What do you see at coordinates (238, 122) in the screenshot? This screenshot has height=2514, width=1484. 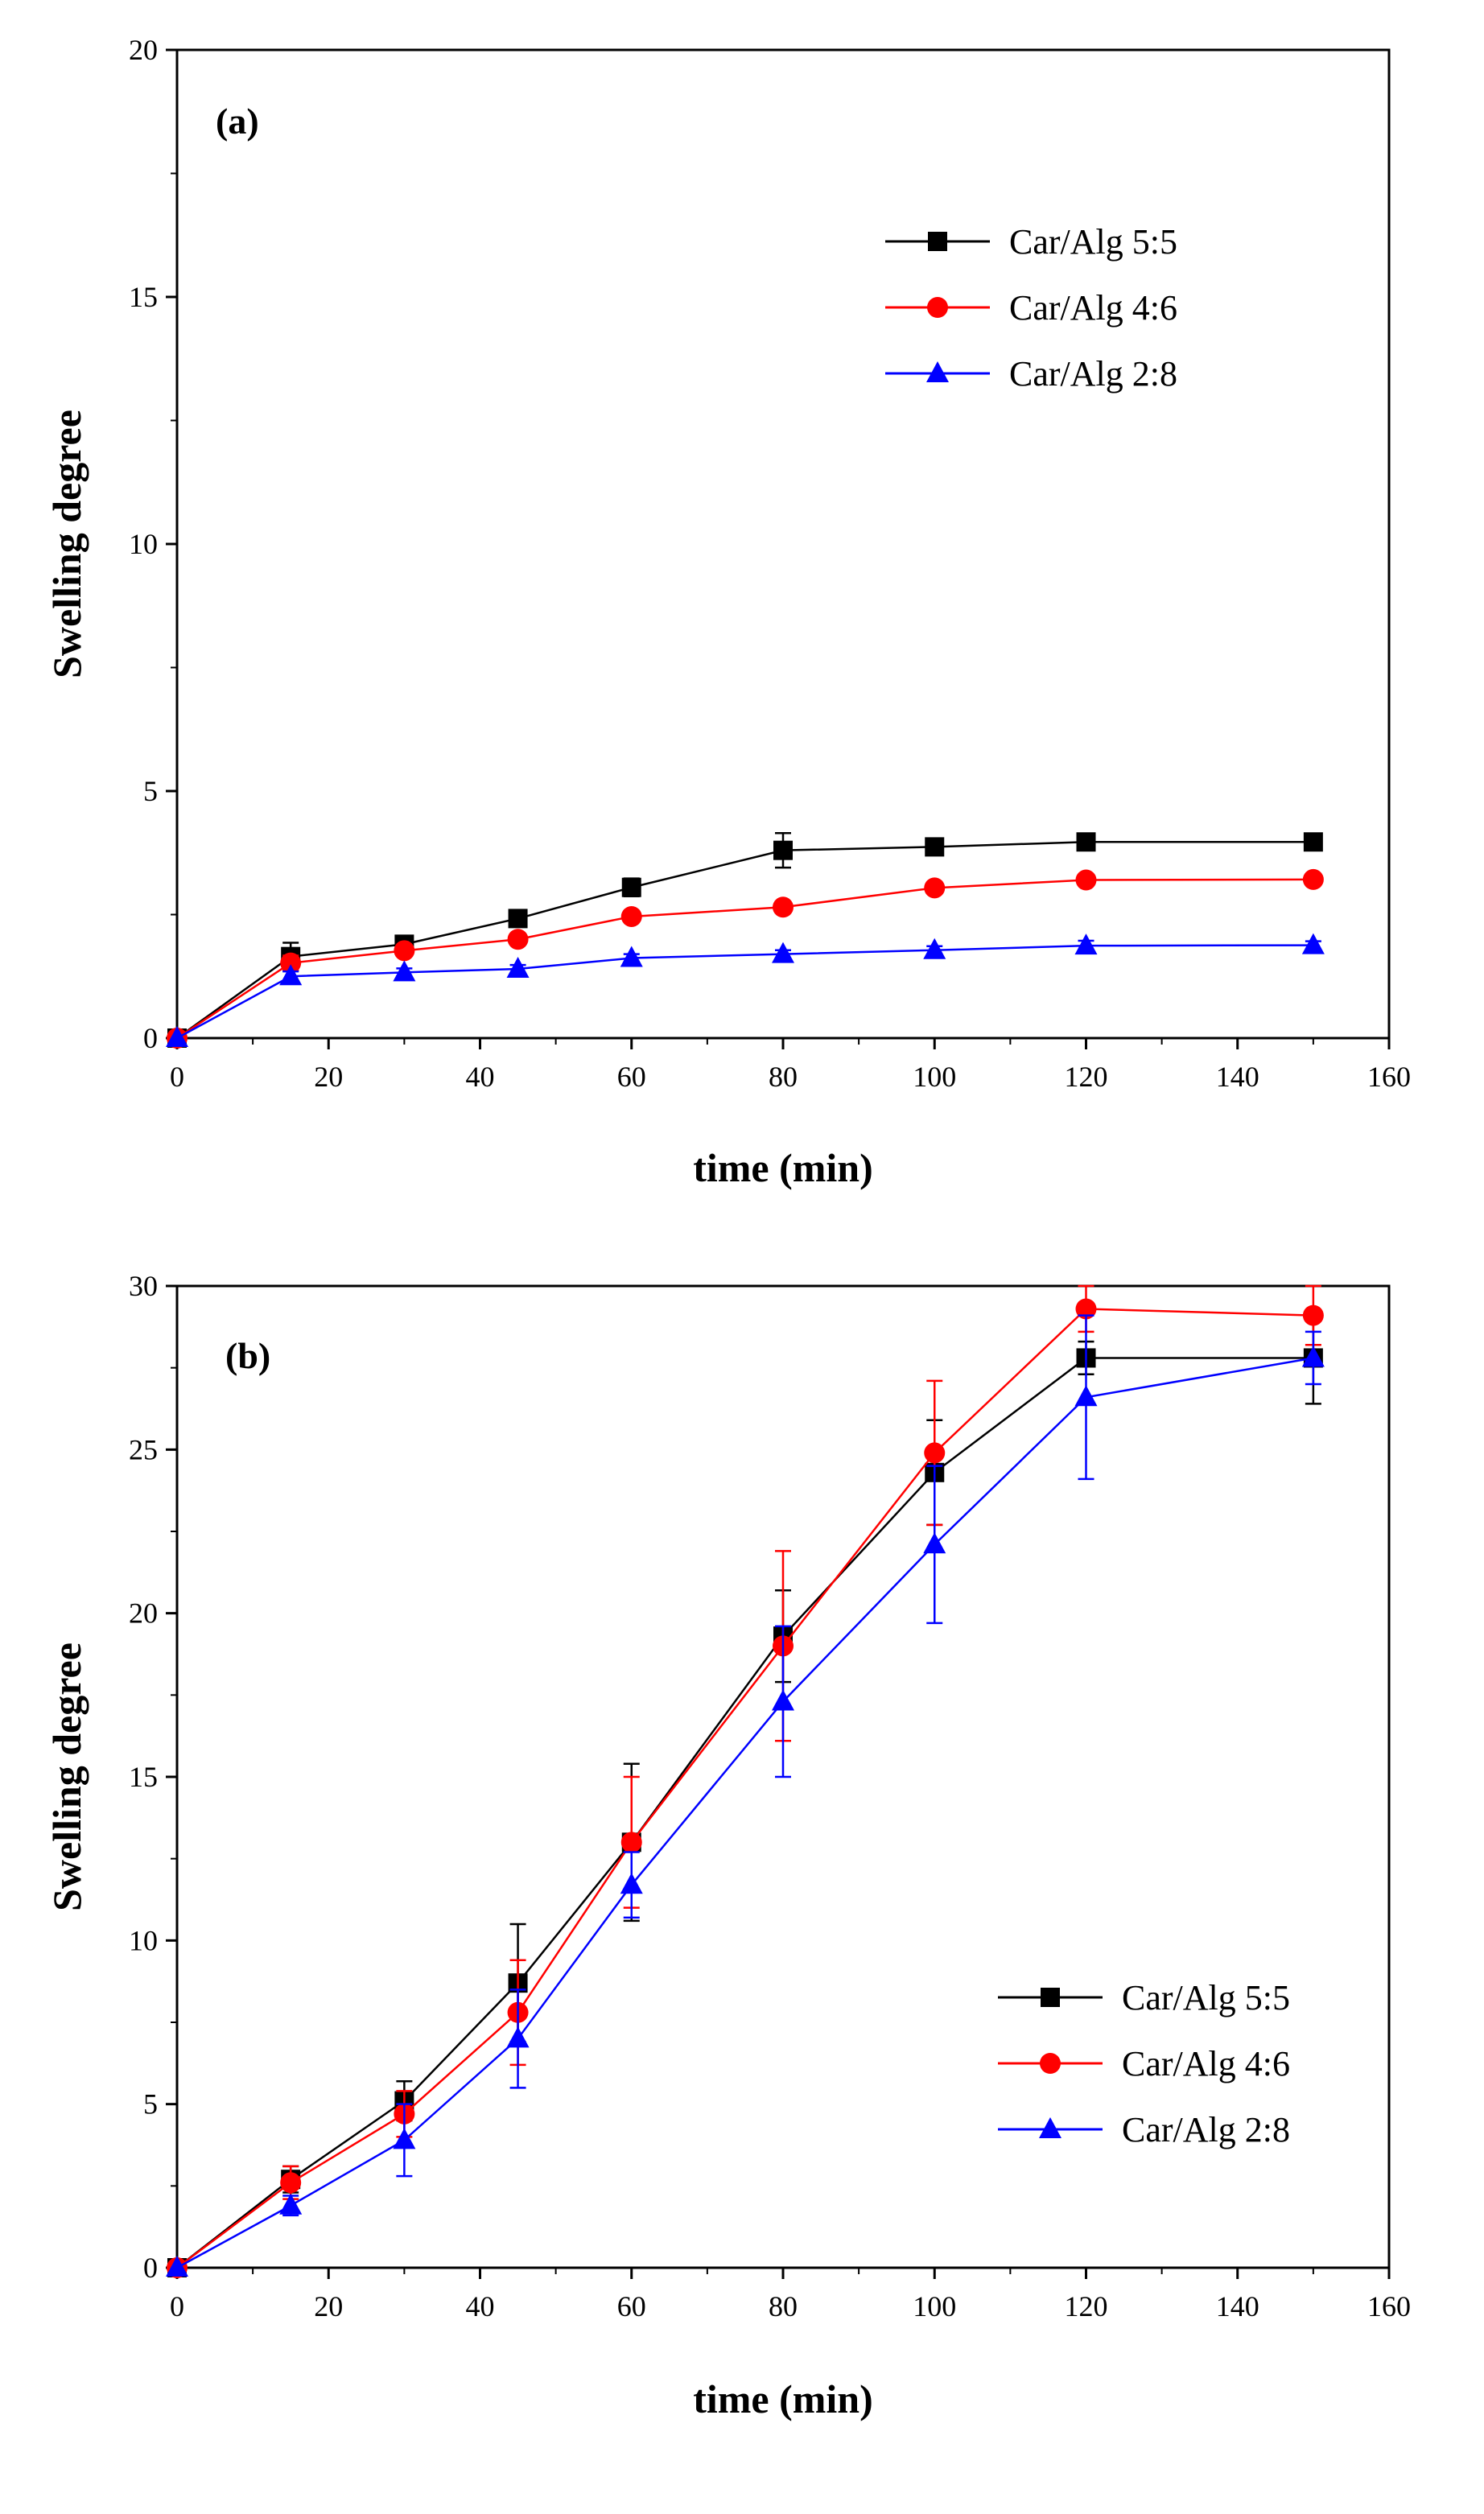 I see `panel-label: (a)` at bounding box center [238, 122].